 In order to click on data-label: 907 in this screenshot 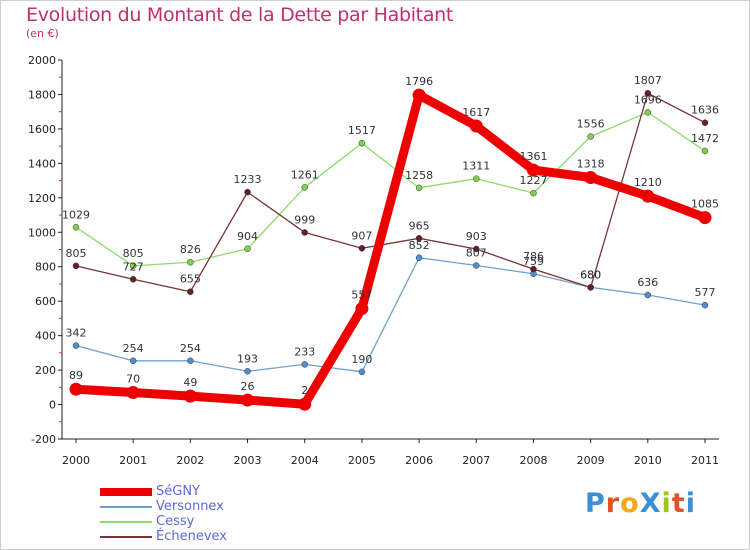, I will do `click(361, 235)`.